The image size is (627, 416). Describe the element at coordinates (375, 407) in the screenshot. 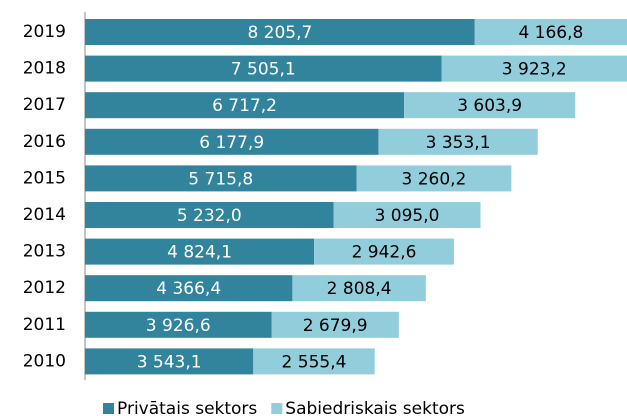

I see `legend-label: Sabiedriskais sektors` at that location.